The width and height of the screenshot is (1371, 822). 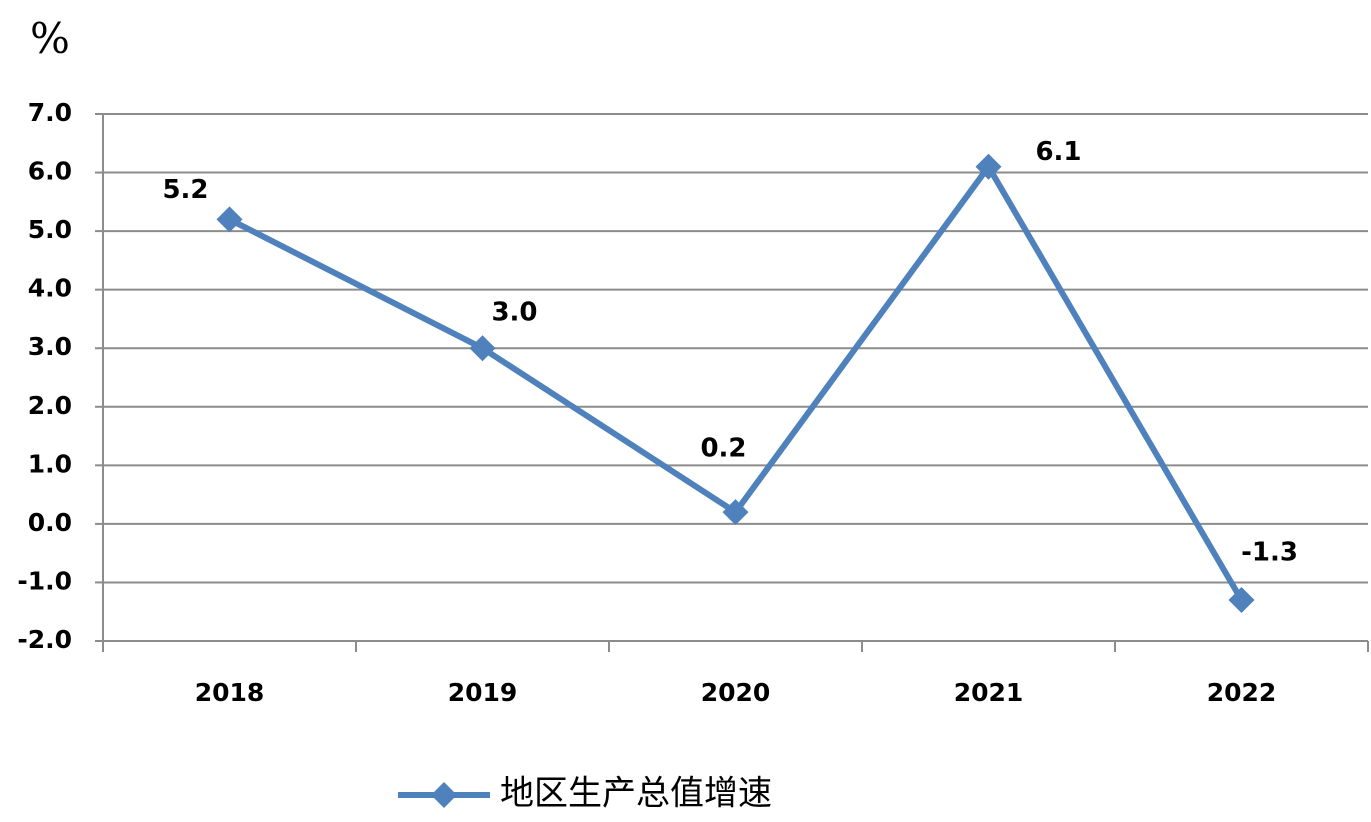 I want to click on y-tick-label: 0.0, so click(x=50, y=522).